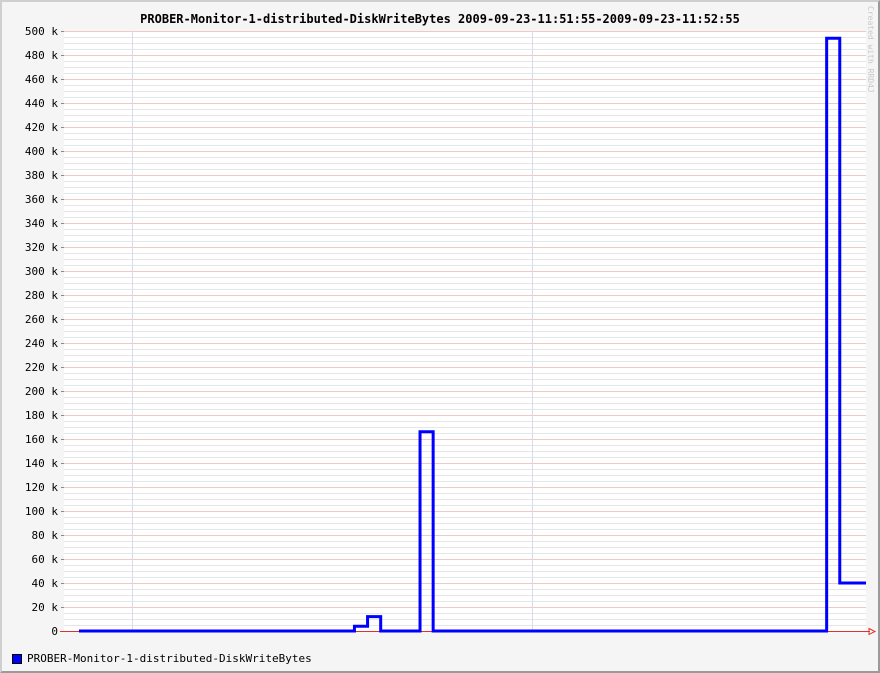 This screenshot has height=673, width=880. Describe the element at coordinates (41, 511) in the screenshot. I see `y-tick-label: 100 k` at that location.